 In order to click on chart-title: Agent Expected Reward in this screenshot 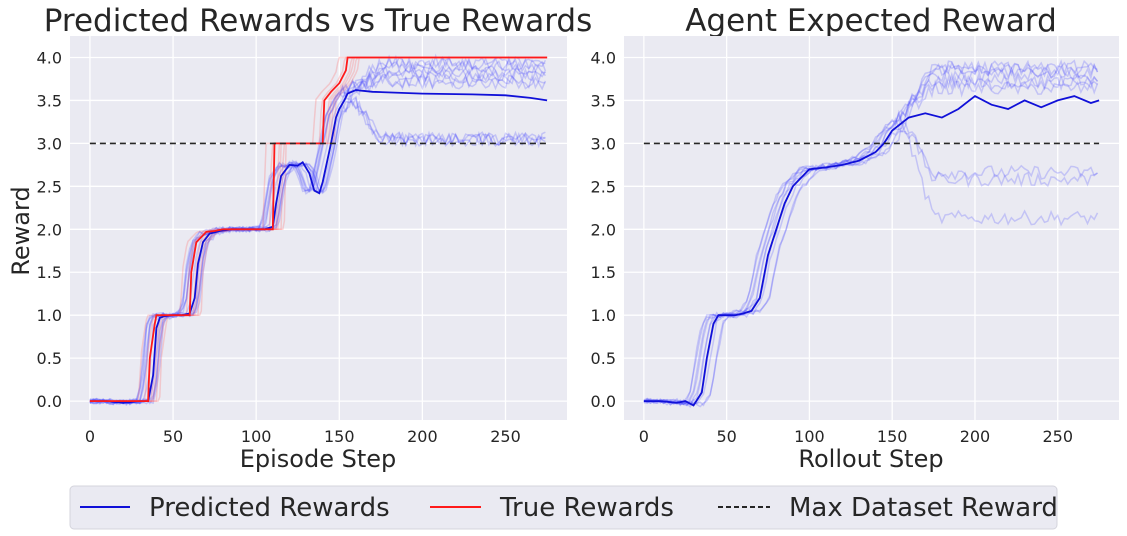, I will do `click(871, 21)`.